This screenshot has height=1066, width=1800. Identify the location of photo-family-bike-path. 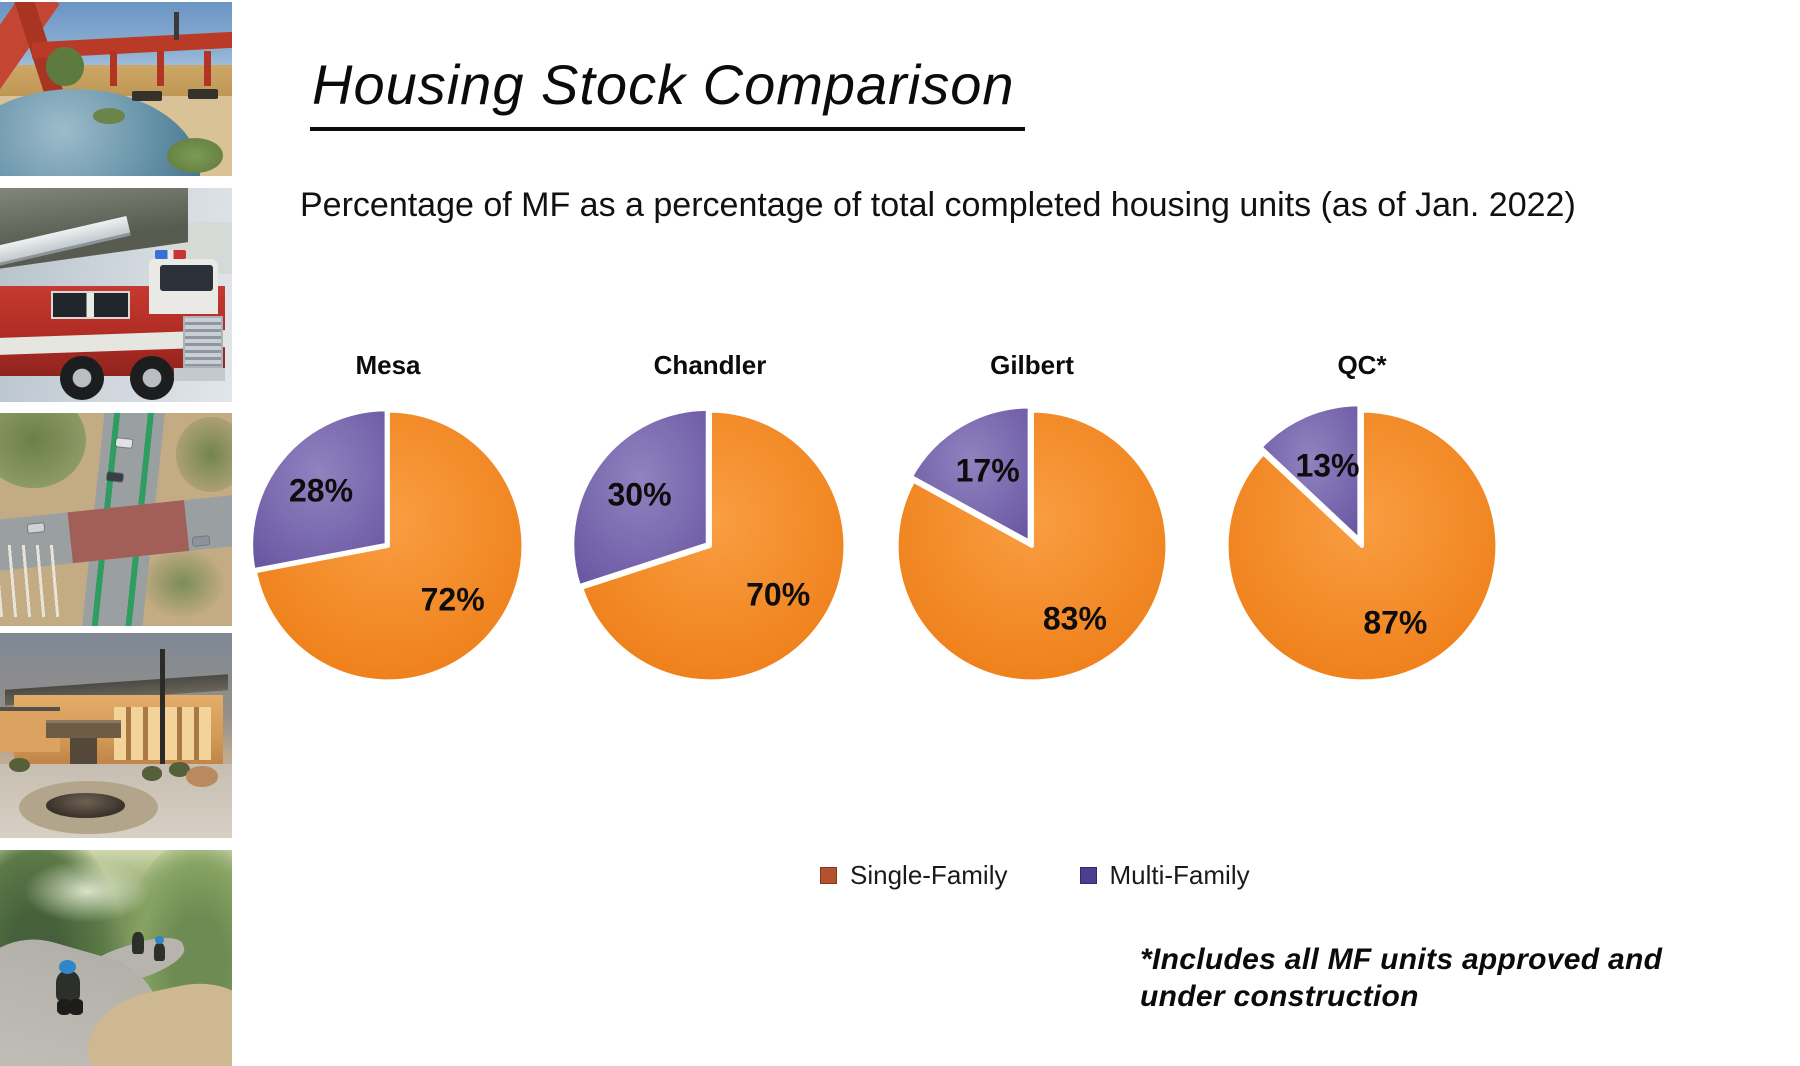
(116, 958).